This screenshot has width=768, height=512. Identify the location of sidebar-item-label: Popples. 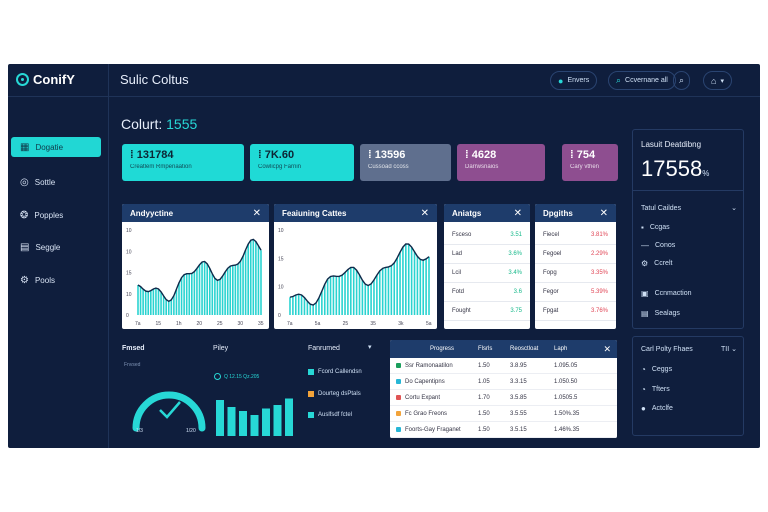
(49, 215).